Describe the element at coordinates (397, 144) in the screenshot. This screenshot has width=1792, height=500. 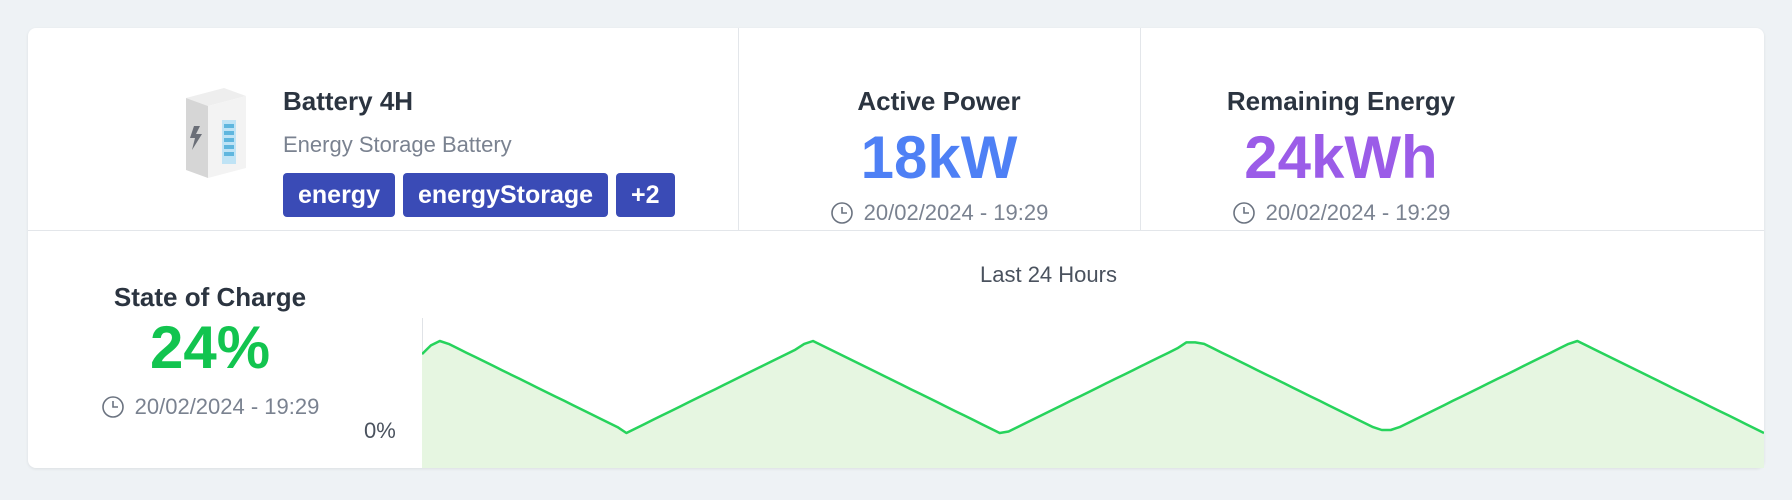
I see `device-type: Energy Storage Battery` at that location.